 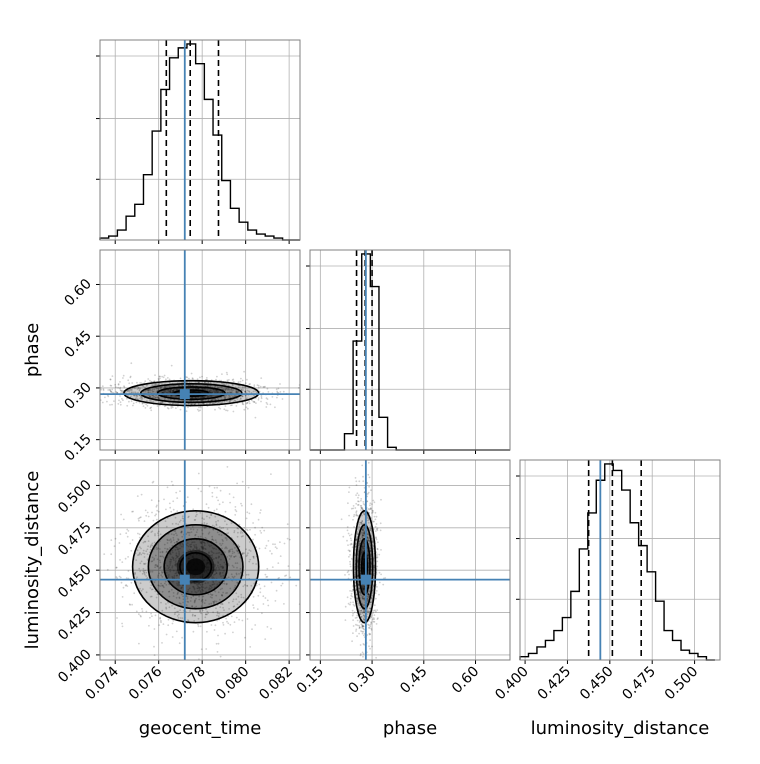 What do you see at coordinates (75, 582) in the screenshot?
I see `y-tick-label: 0.450` at bounding box center [75, 582].